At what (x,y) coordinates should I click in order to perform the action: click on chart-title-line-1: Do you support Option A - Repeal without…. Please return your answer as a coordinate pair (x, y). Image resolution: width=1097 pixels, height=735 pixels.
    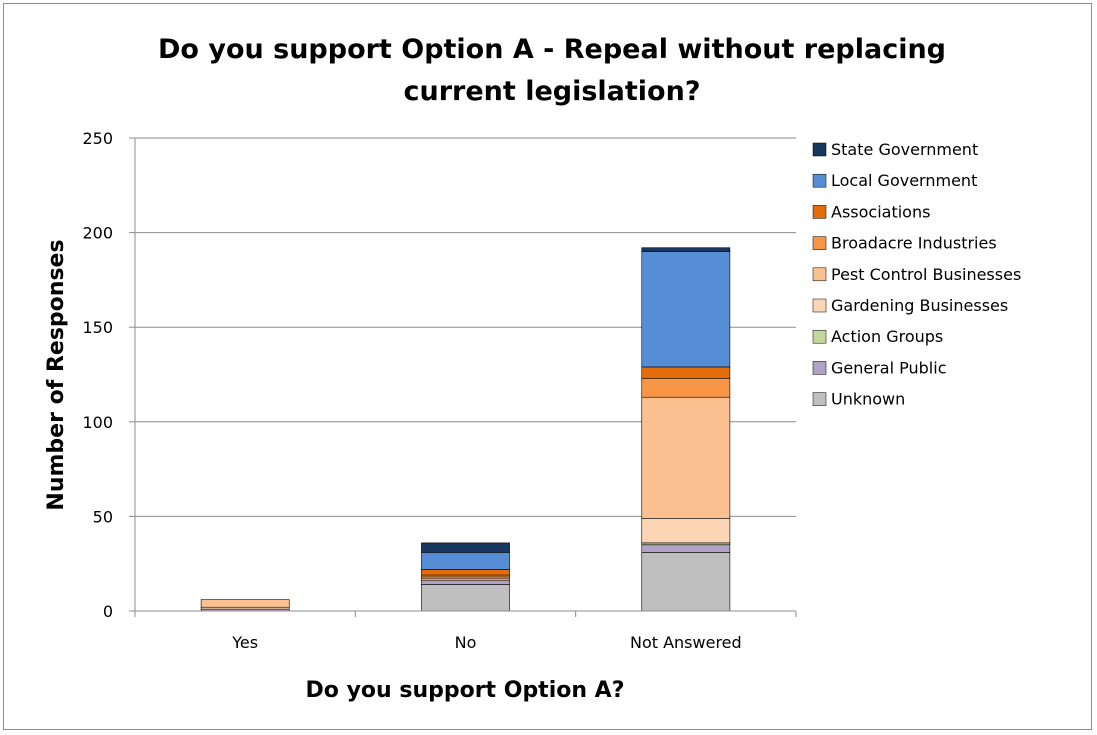
    Looking at the image, I should click on (552, 49).